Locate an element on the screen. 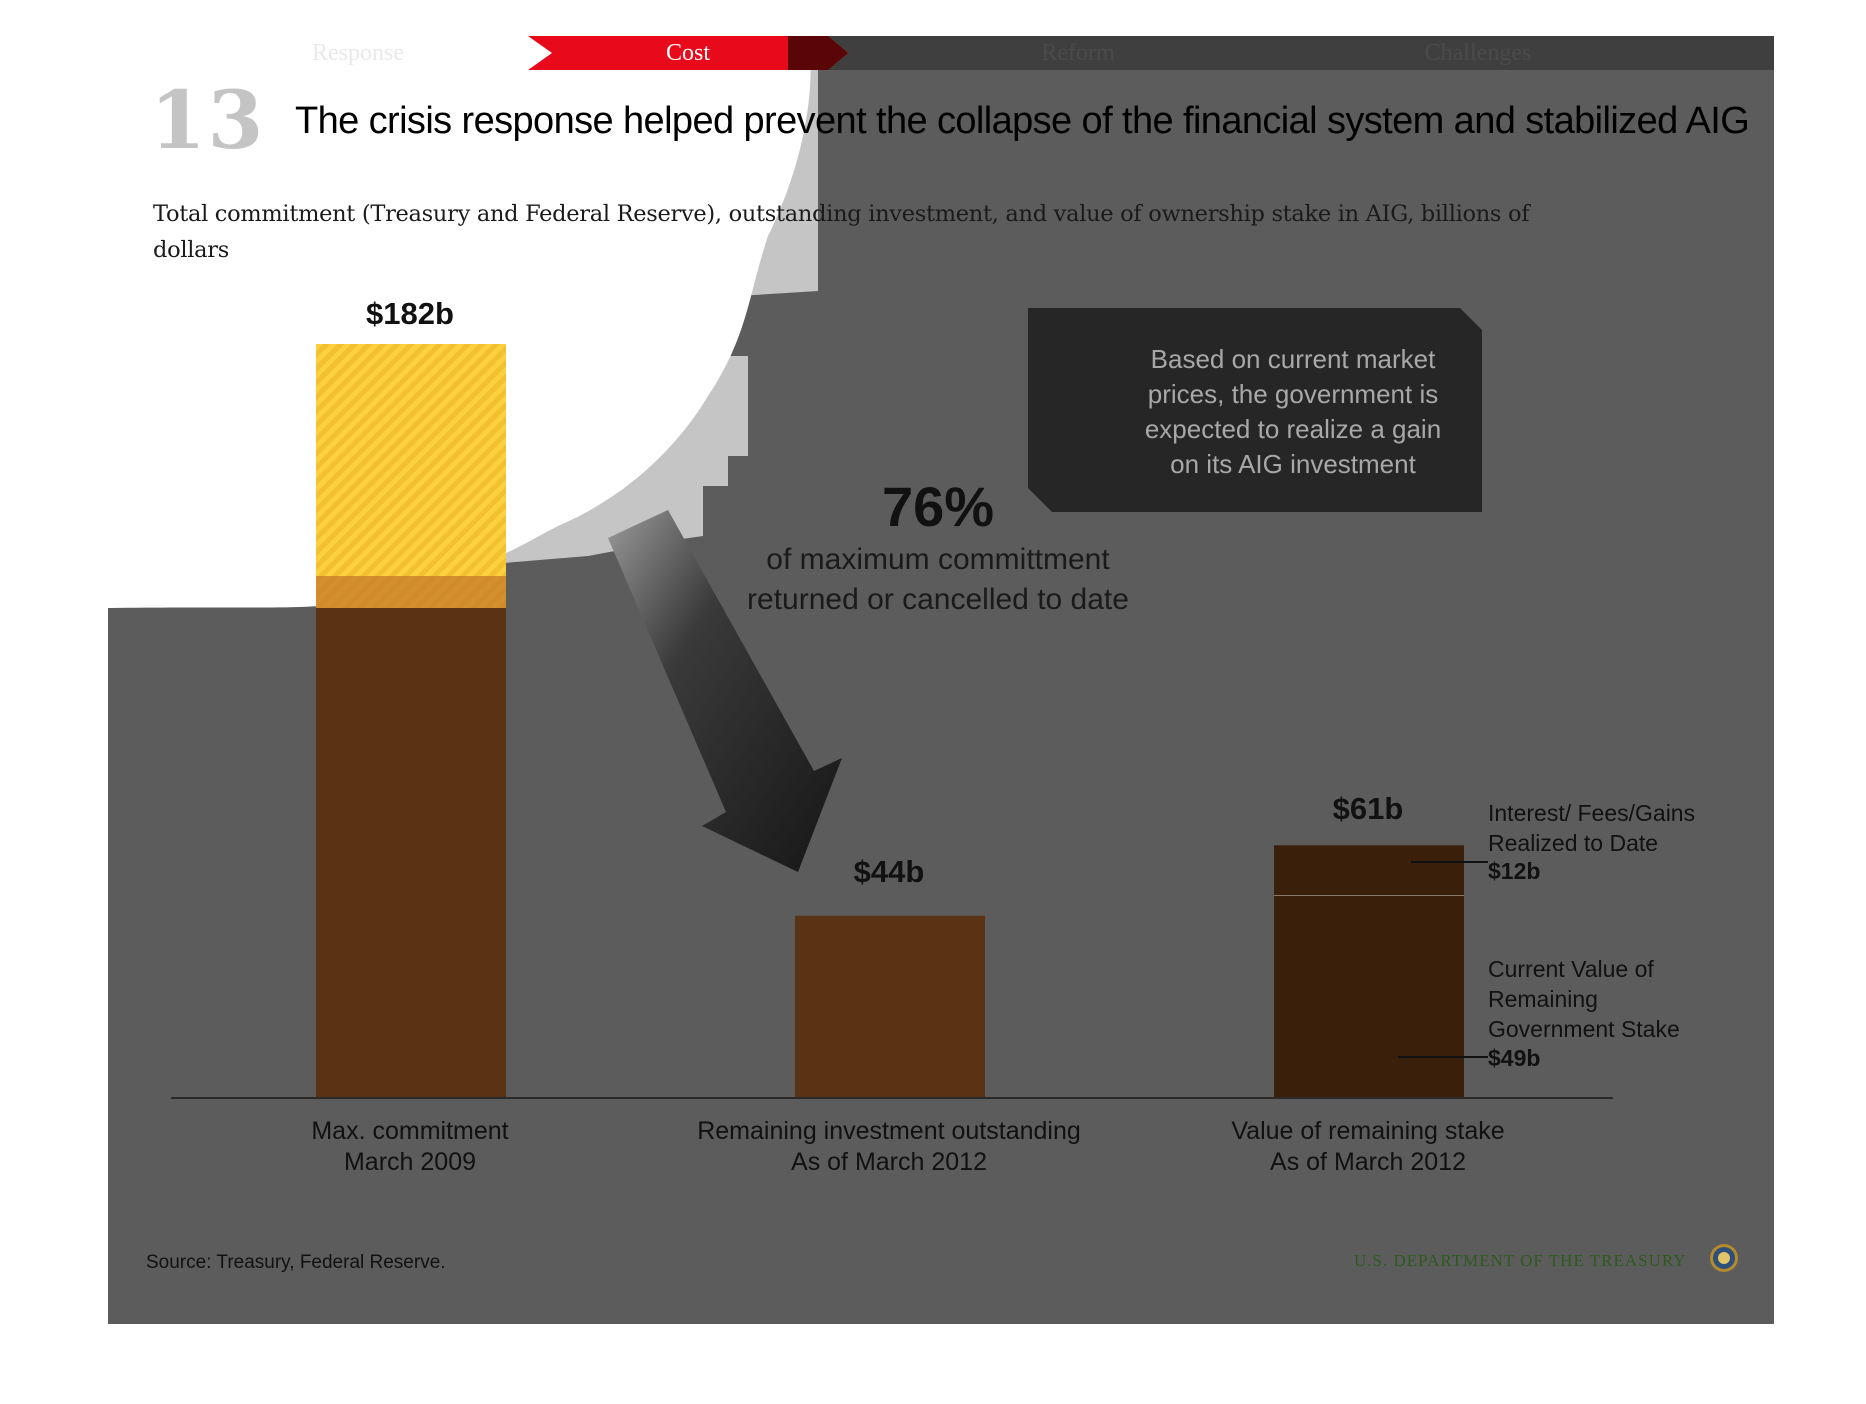 The height and width of the screenshot is (1404, 1866). category-label-max: Max. commitment March 2009 is located at coordinates (410, 1146).